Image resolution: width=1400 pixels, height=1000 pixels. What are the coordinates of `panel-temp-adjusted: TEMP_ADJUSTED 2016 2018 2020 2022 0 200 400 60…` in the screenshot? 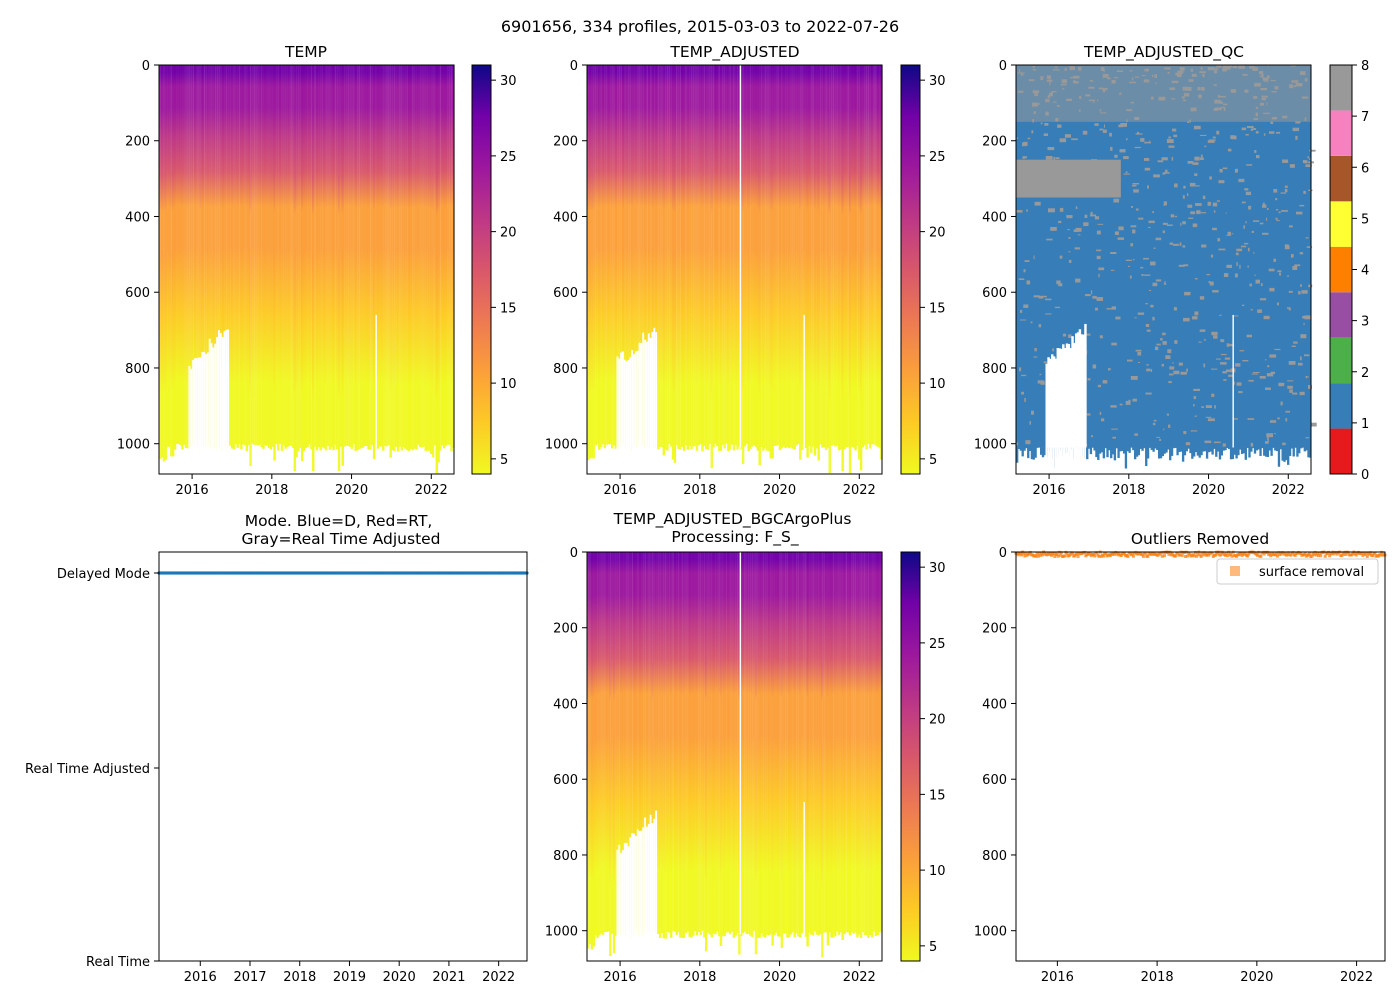 It's located at (745, 270).